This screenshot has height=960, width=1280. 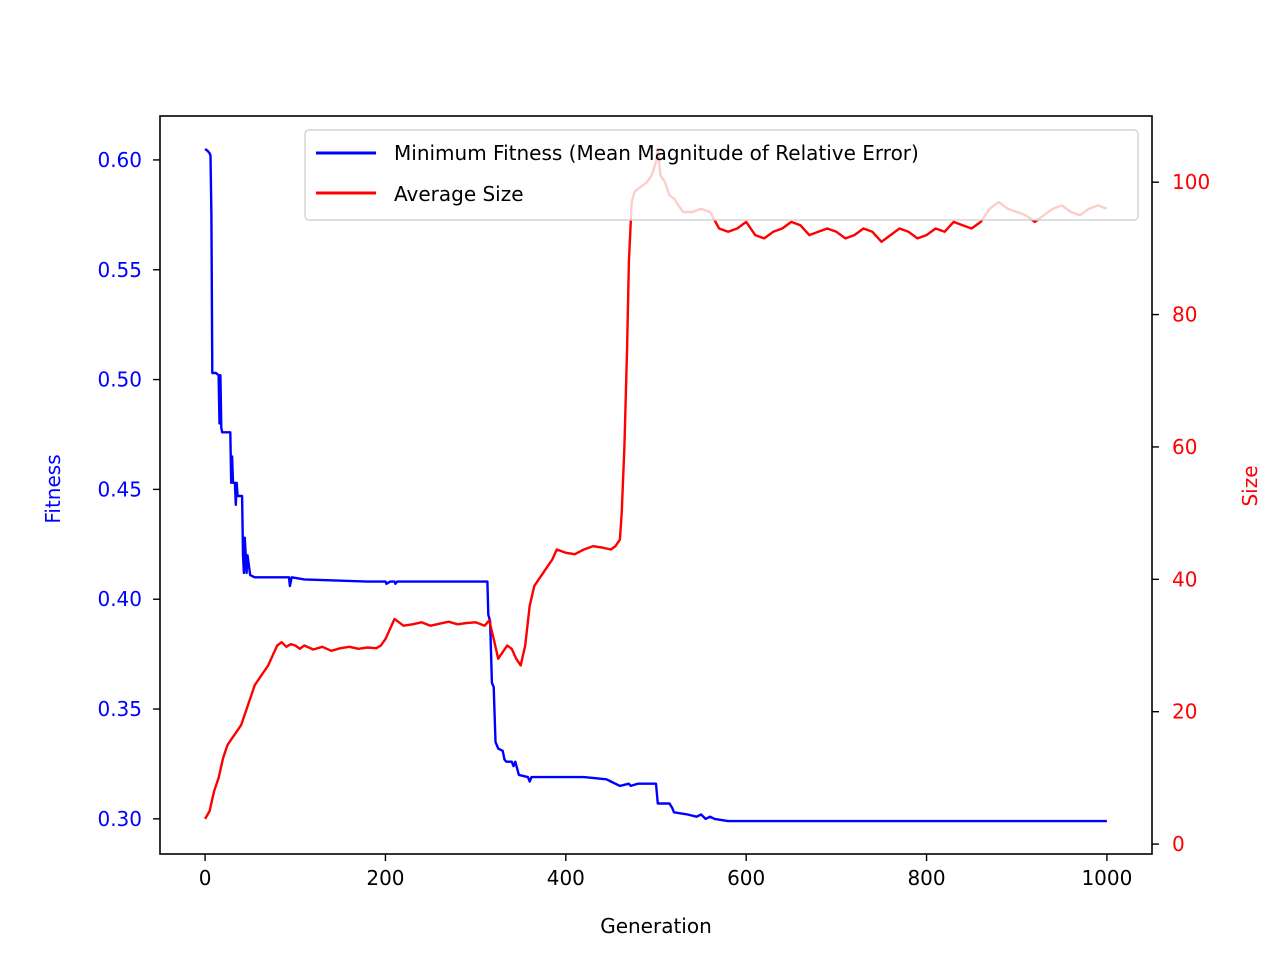 I want to click on right-y-axis-ticks: 0 20 40 60 80 100, so click(x=1181, y=513).